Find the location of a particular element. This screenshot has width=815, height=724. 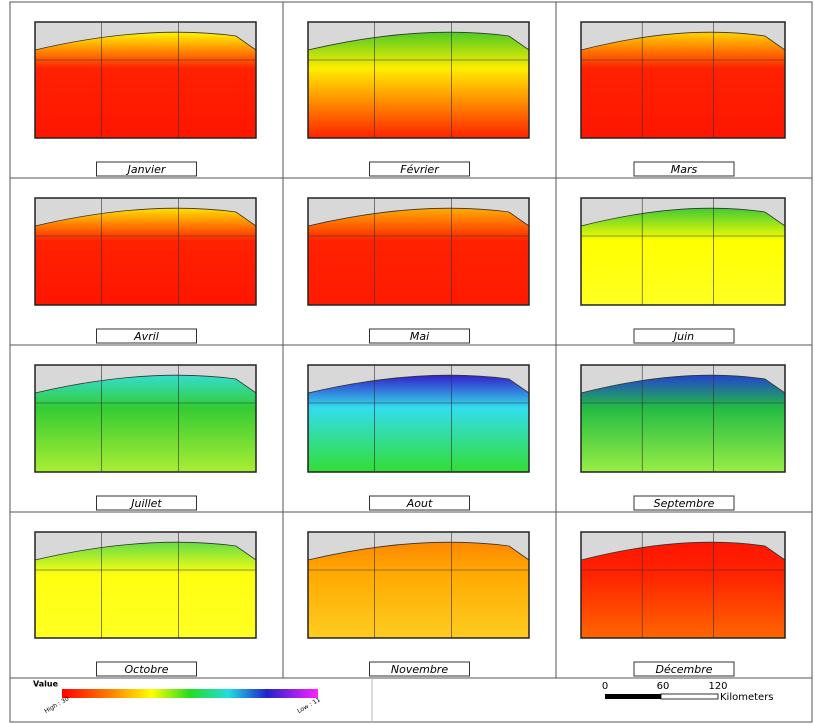

panel-label: Novembre is located at coordinates (419, 669).